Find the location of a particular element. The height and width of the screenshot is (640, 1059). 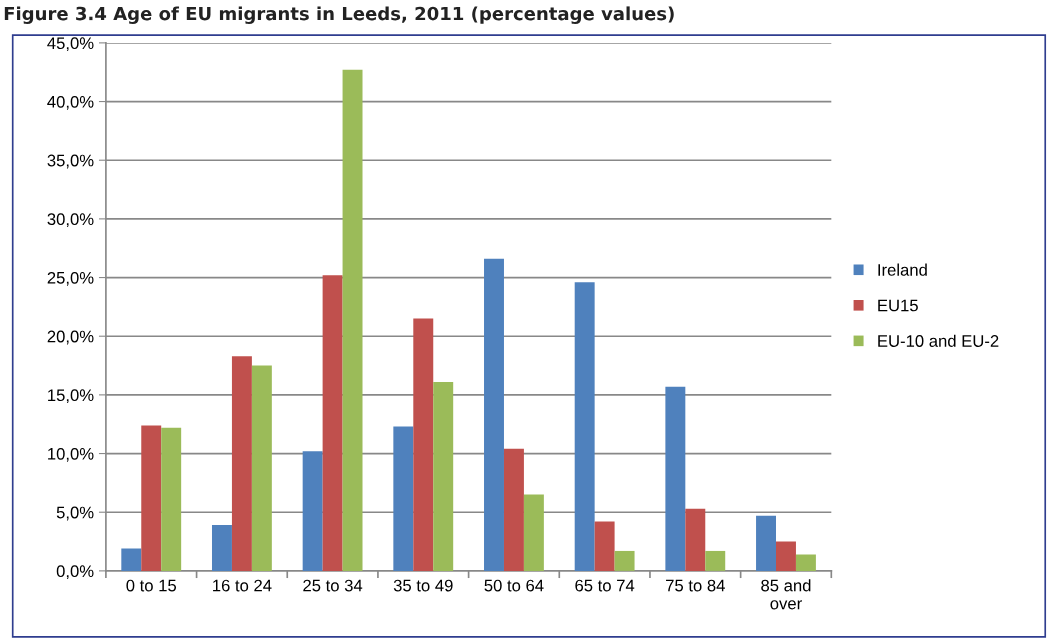

y-tick-label: 25,0% is located at coordinates (70, 278).